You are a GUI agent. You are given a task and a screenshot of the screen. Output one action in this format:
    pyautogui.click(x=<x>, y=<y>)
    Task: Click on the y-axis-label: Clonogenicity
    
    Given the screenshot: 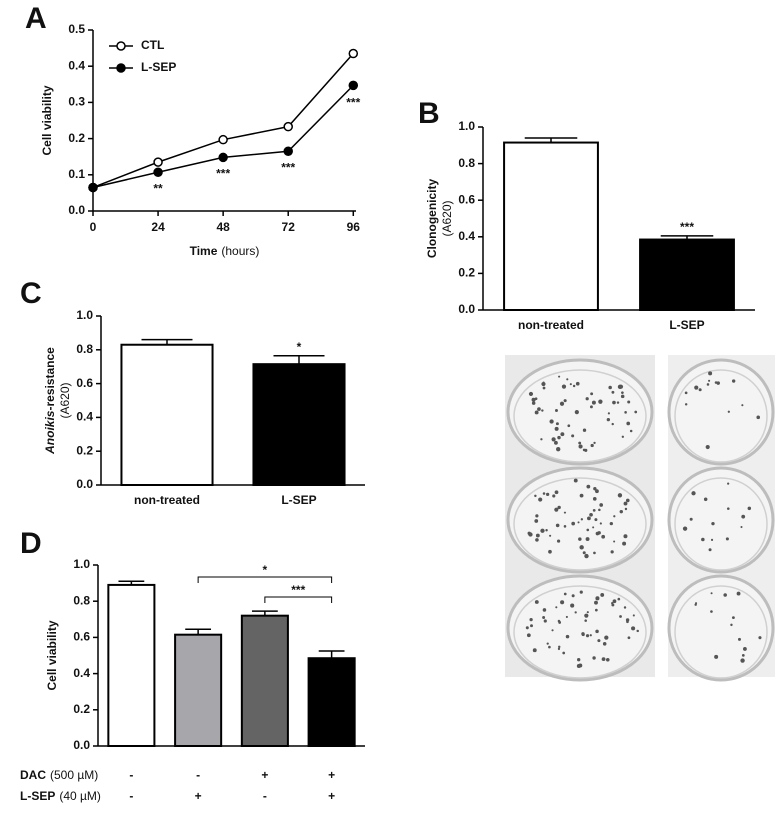 What is the action you would take?
    pyautogui.click(x=432, y=219)
    